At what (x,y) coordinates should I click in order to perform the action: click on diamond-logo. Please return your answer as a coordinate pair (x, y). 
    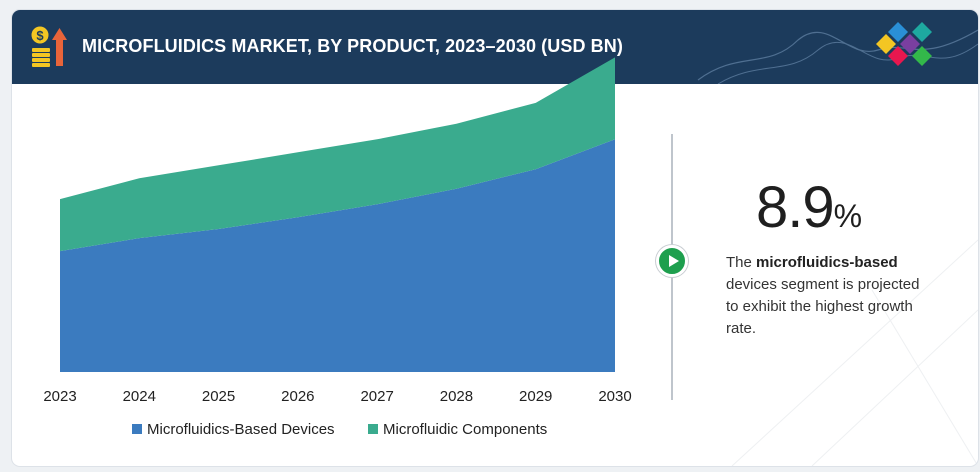
    Looking at the image, I should click on (904, 44).